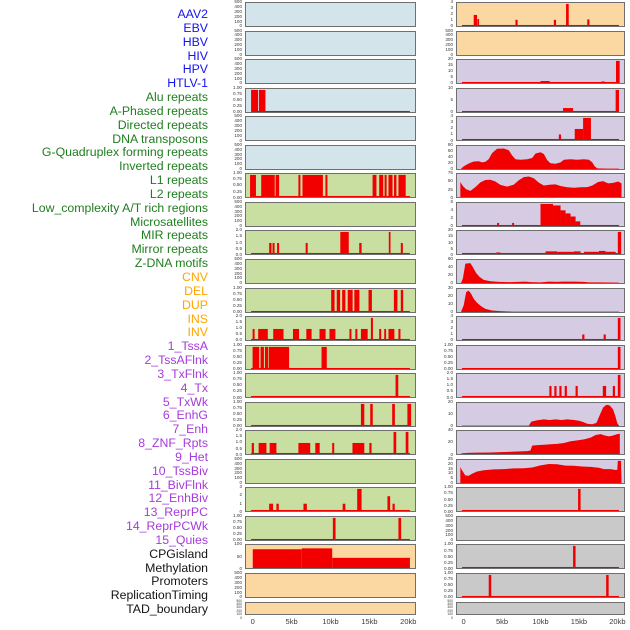 The image size is (630, 630). Describe the element at coordinates (238, 544) in the screenshot. I see `y-tick-label: 100` at that location.